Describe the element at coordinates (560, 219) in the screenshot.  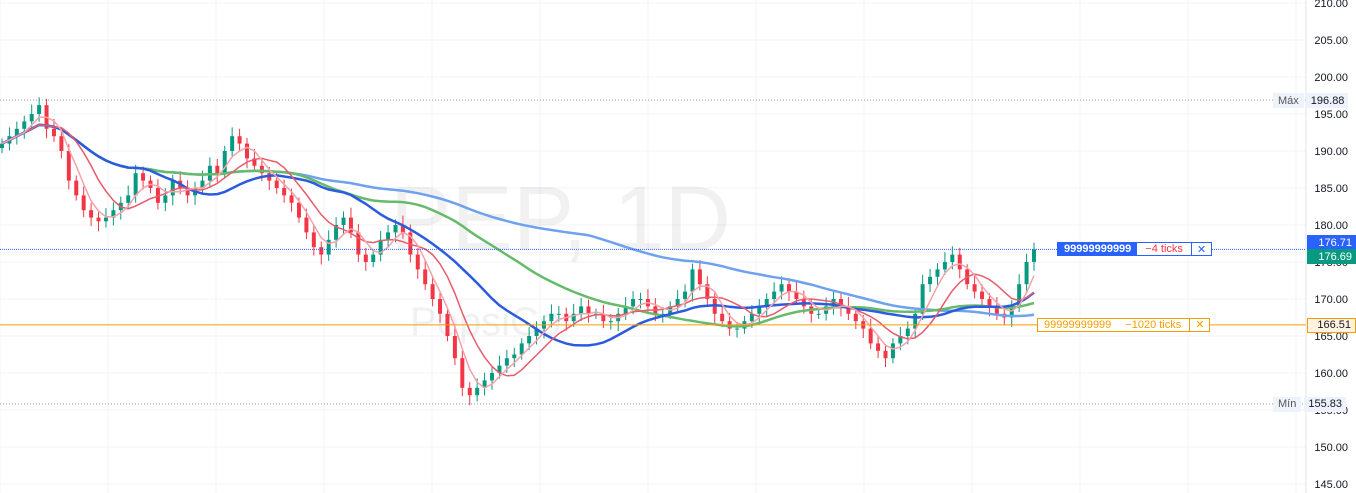
I see `symbol-watermark: PEP, 1D` at that location.